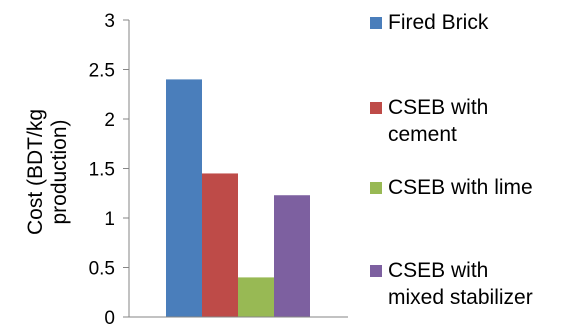 This screenshot has height=325, width=577. I want to click on y-tick-label: 2.5, so click(102, 71).